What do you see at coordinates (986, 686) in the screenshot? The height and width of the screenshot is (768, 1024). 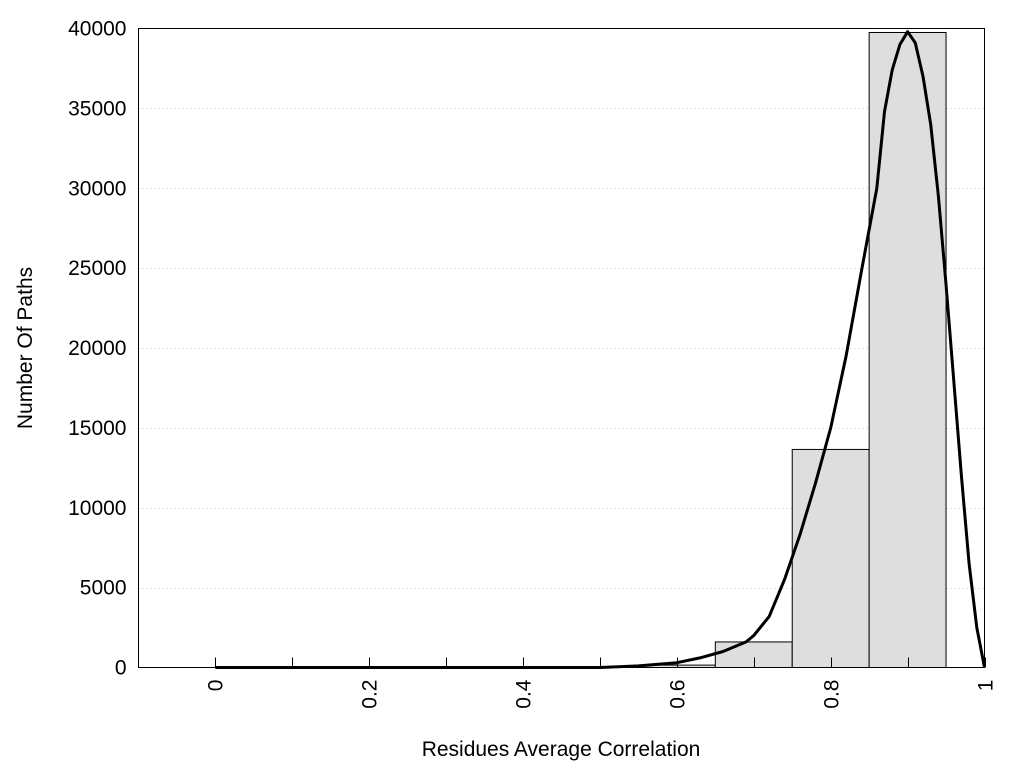 I see `x-tick-label: 1` at bounding box center [986, 686].